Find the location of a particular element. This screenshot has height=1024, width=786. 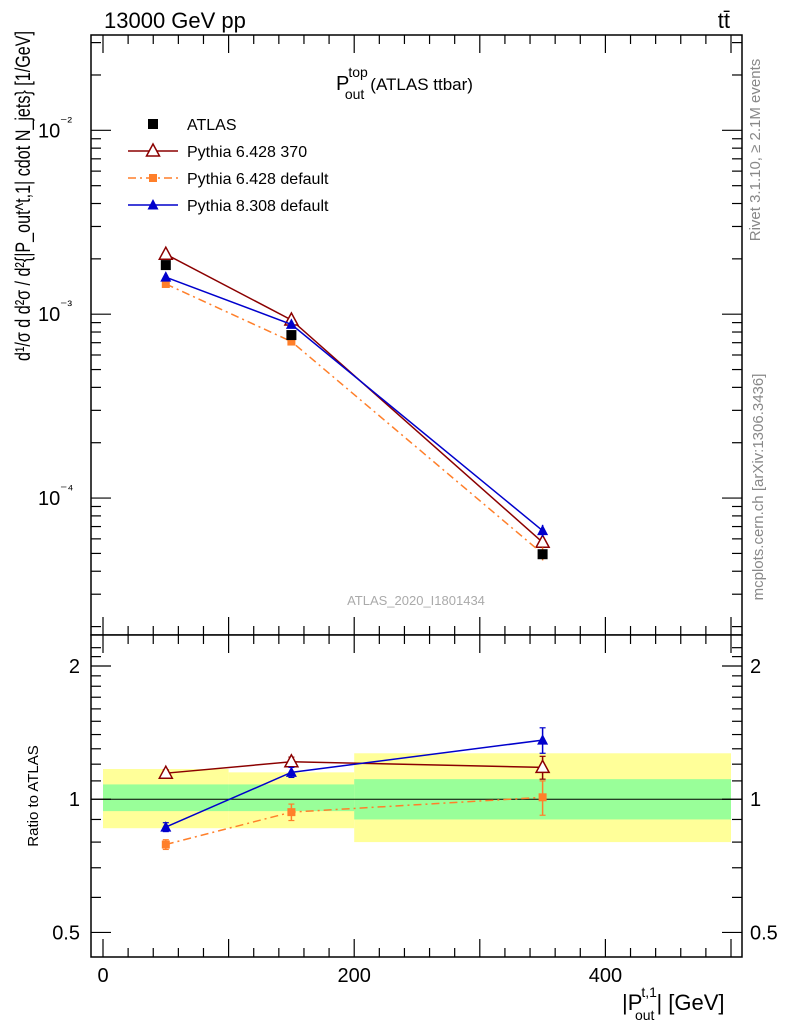

ratio-y-axis-label: Ratio to ATLAS is located at coordinates (33, 795).